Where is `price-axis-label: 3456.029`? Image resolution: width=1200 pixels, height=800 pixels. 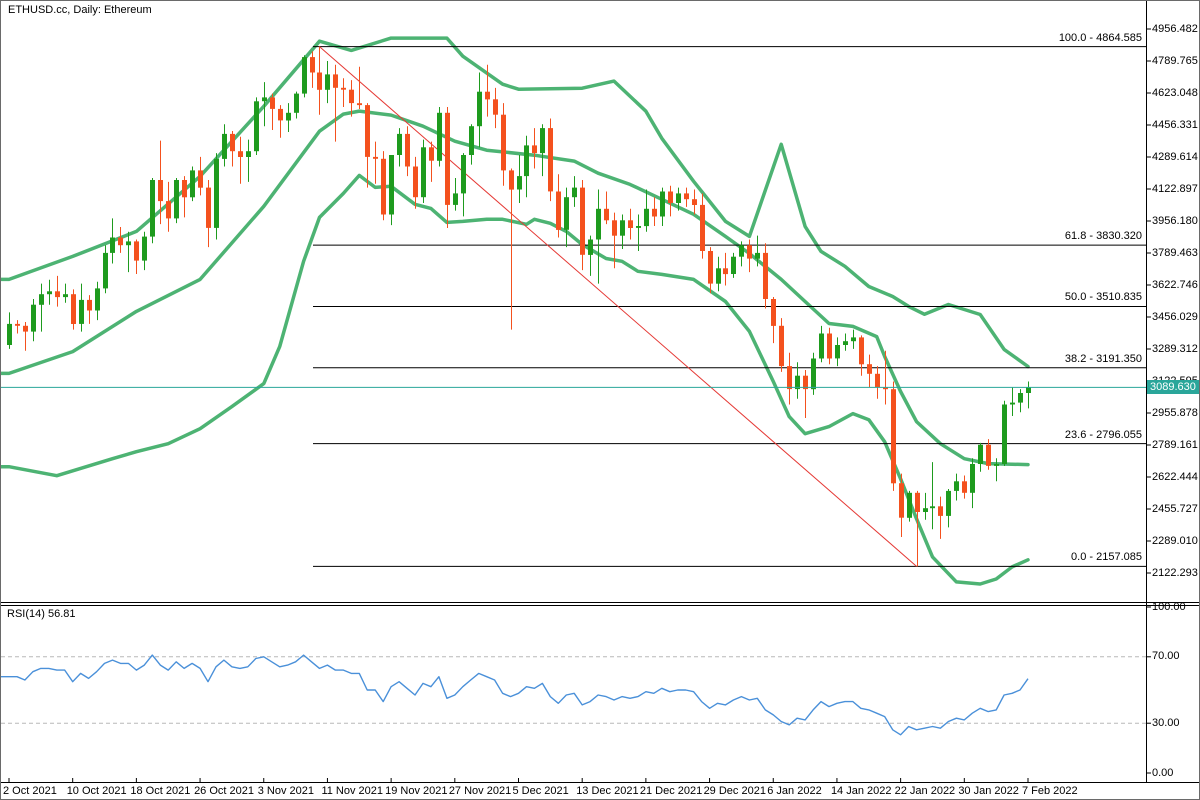 price-axis-label: 3456.029 is located at coordinates (1175, 316).